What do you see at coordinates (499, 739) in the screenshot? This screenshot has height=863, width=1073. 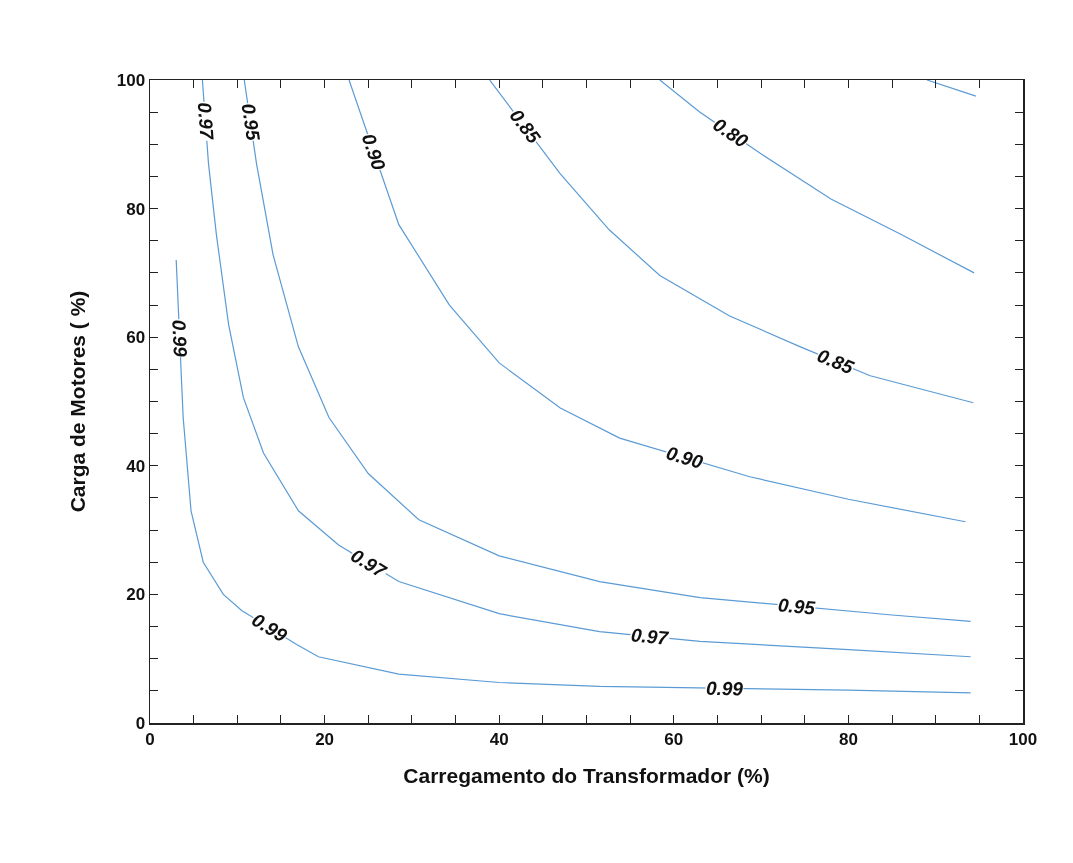 I see `x-tick-label: 40` at bounding box center [499, 739].